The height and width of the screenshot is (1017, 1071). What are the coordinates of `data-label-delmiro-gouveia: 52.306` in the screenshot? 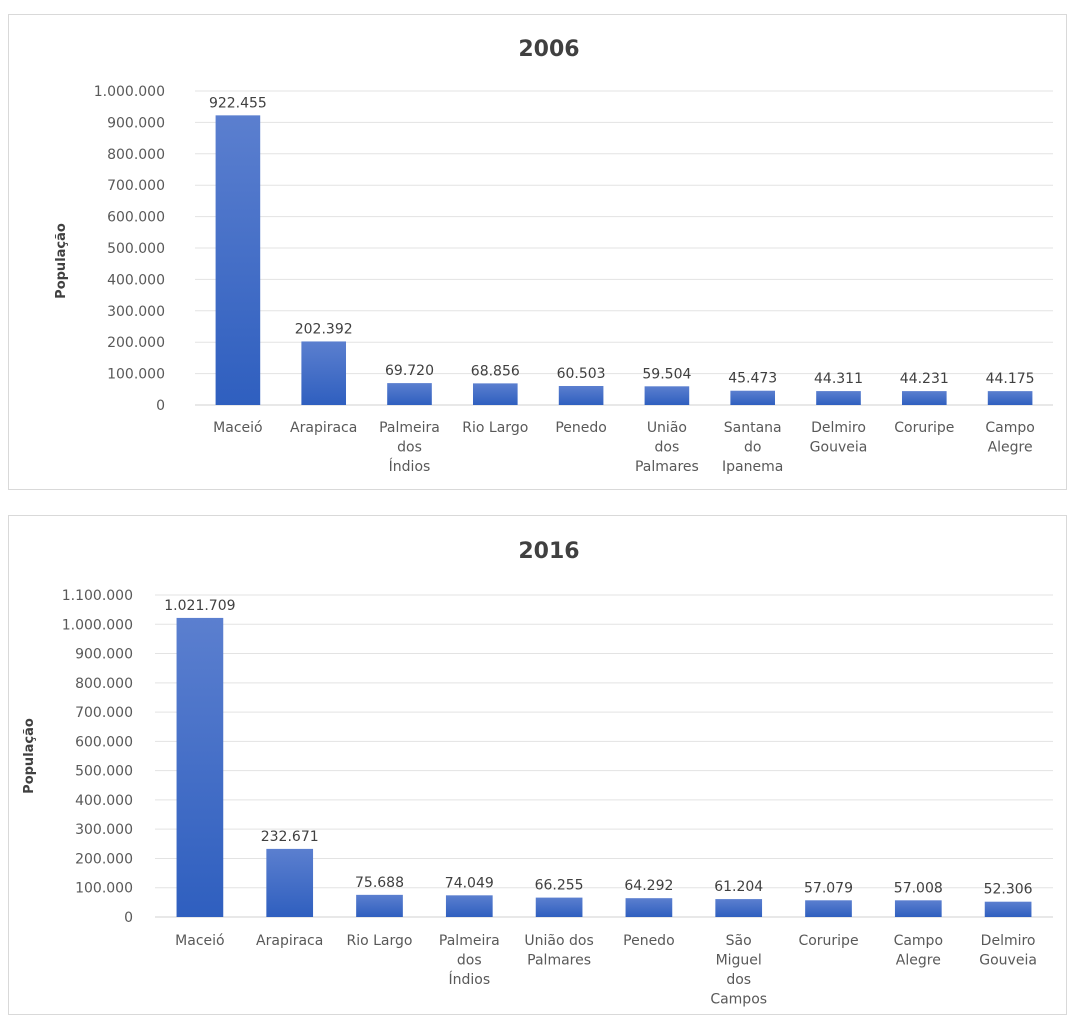 It's located at (1008, 890).